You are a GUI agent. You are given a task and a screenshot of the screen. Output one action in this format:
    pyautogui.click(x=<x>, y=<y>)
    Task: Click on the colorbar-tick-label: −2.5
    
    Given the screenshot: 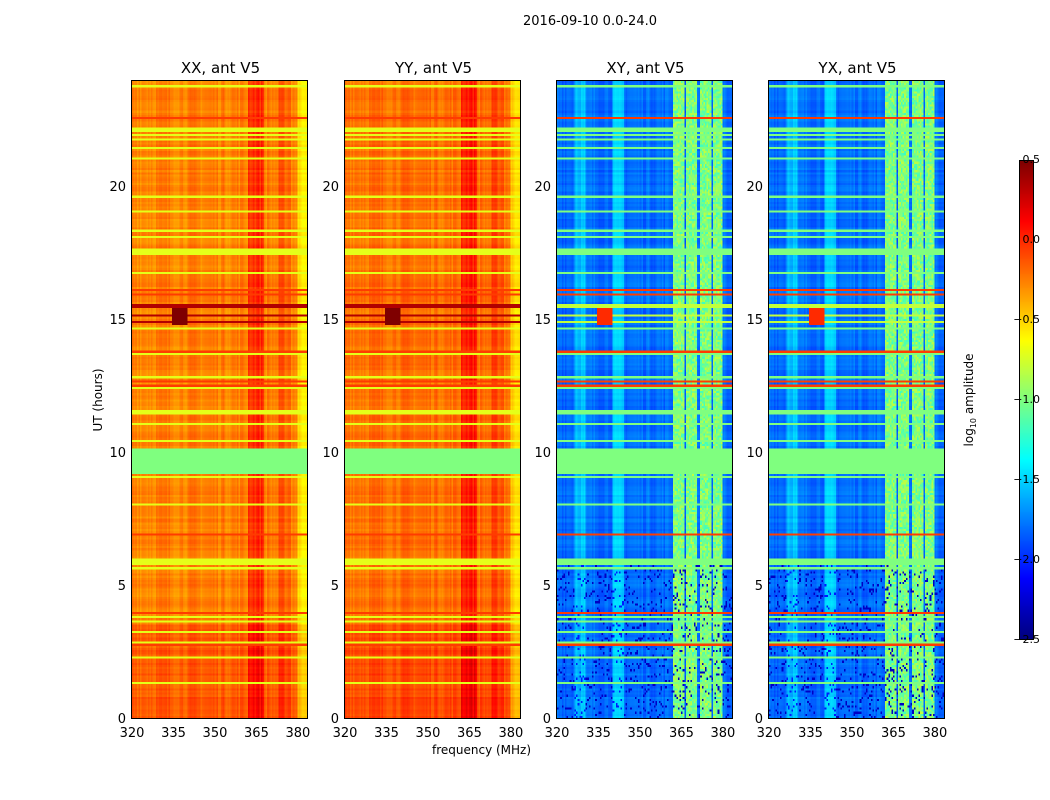 What is the action you would take?
    pyautogui.click(x=1026, y=639)
    